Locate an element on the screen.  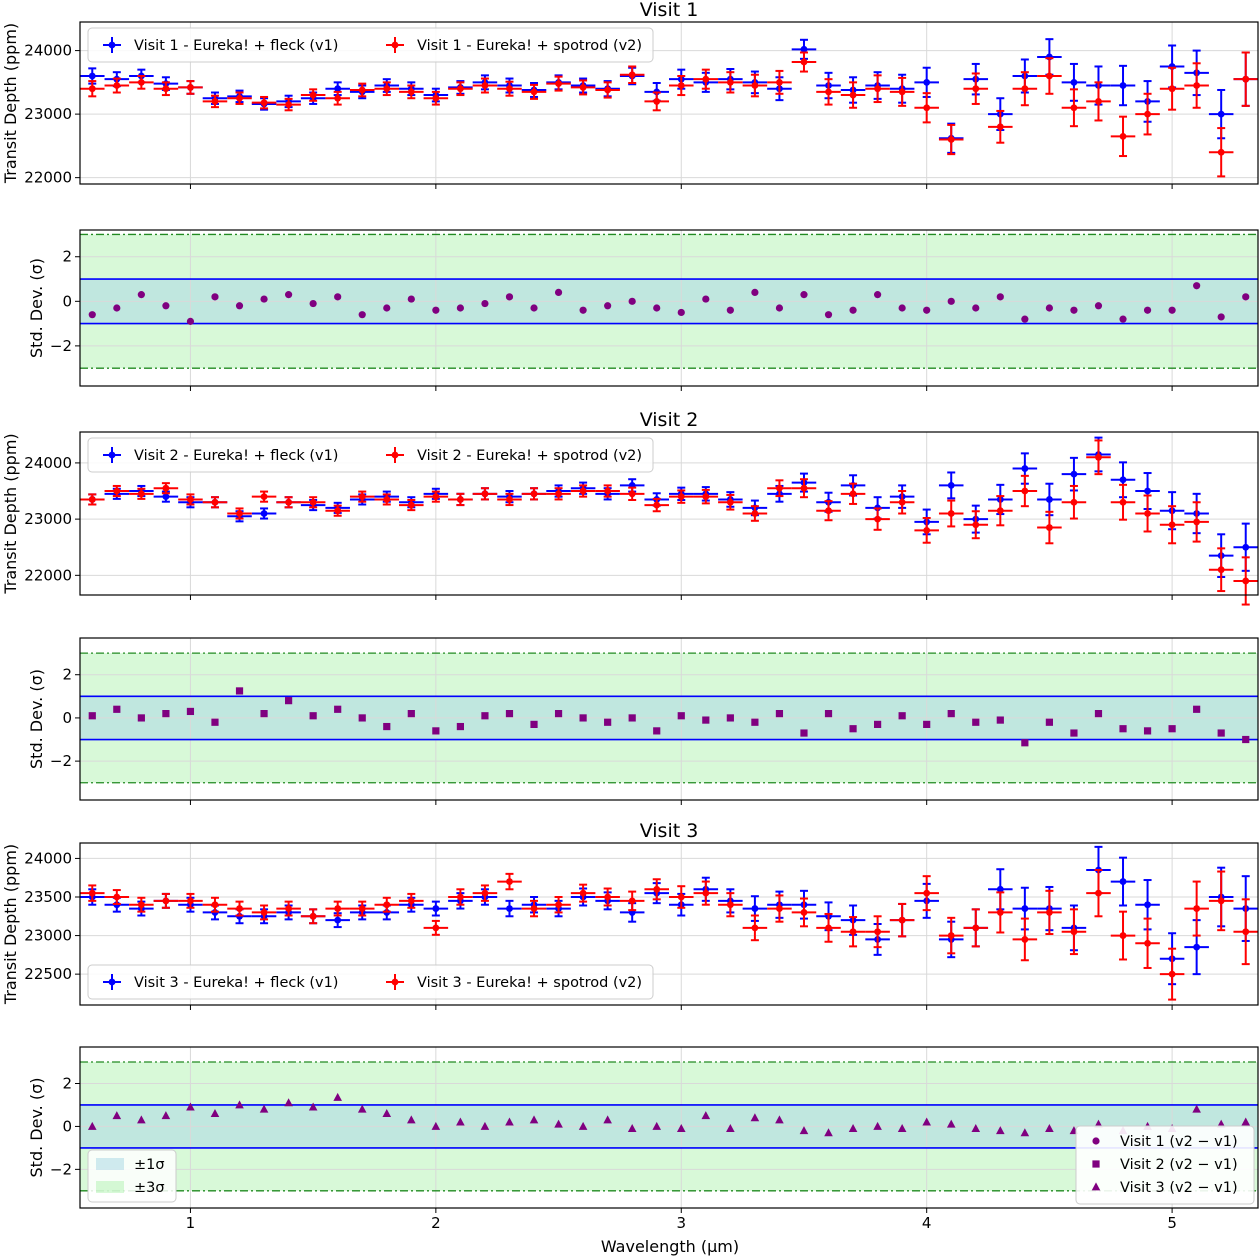
y-tick-label: 22500 is located at coordinates (48, 974).